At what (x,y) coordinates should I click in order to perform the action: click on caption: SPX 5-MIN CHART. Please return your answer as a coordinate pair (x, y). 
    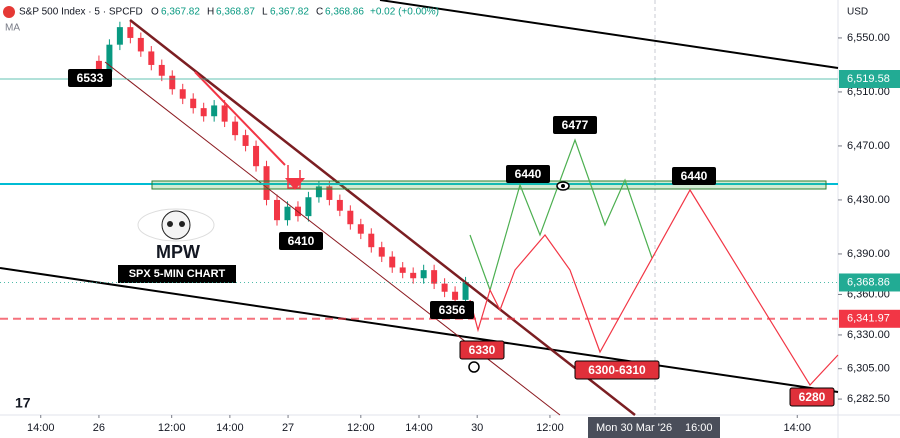
    Looking at the image, I should click on (177, 274).